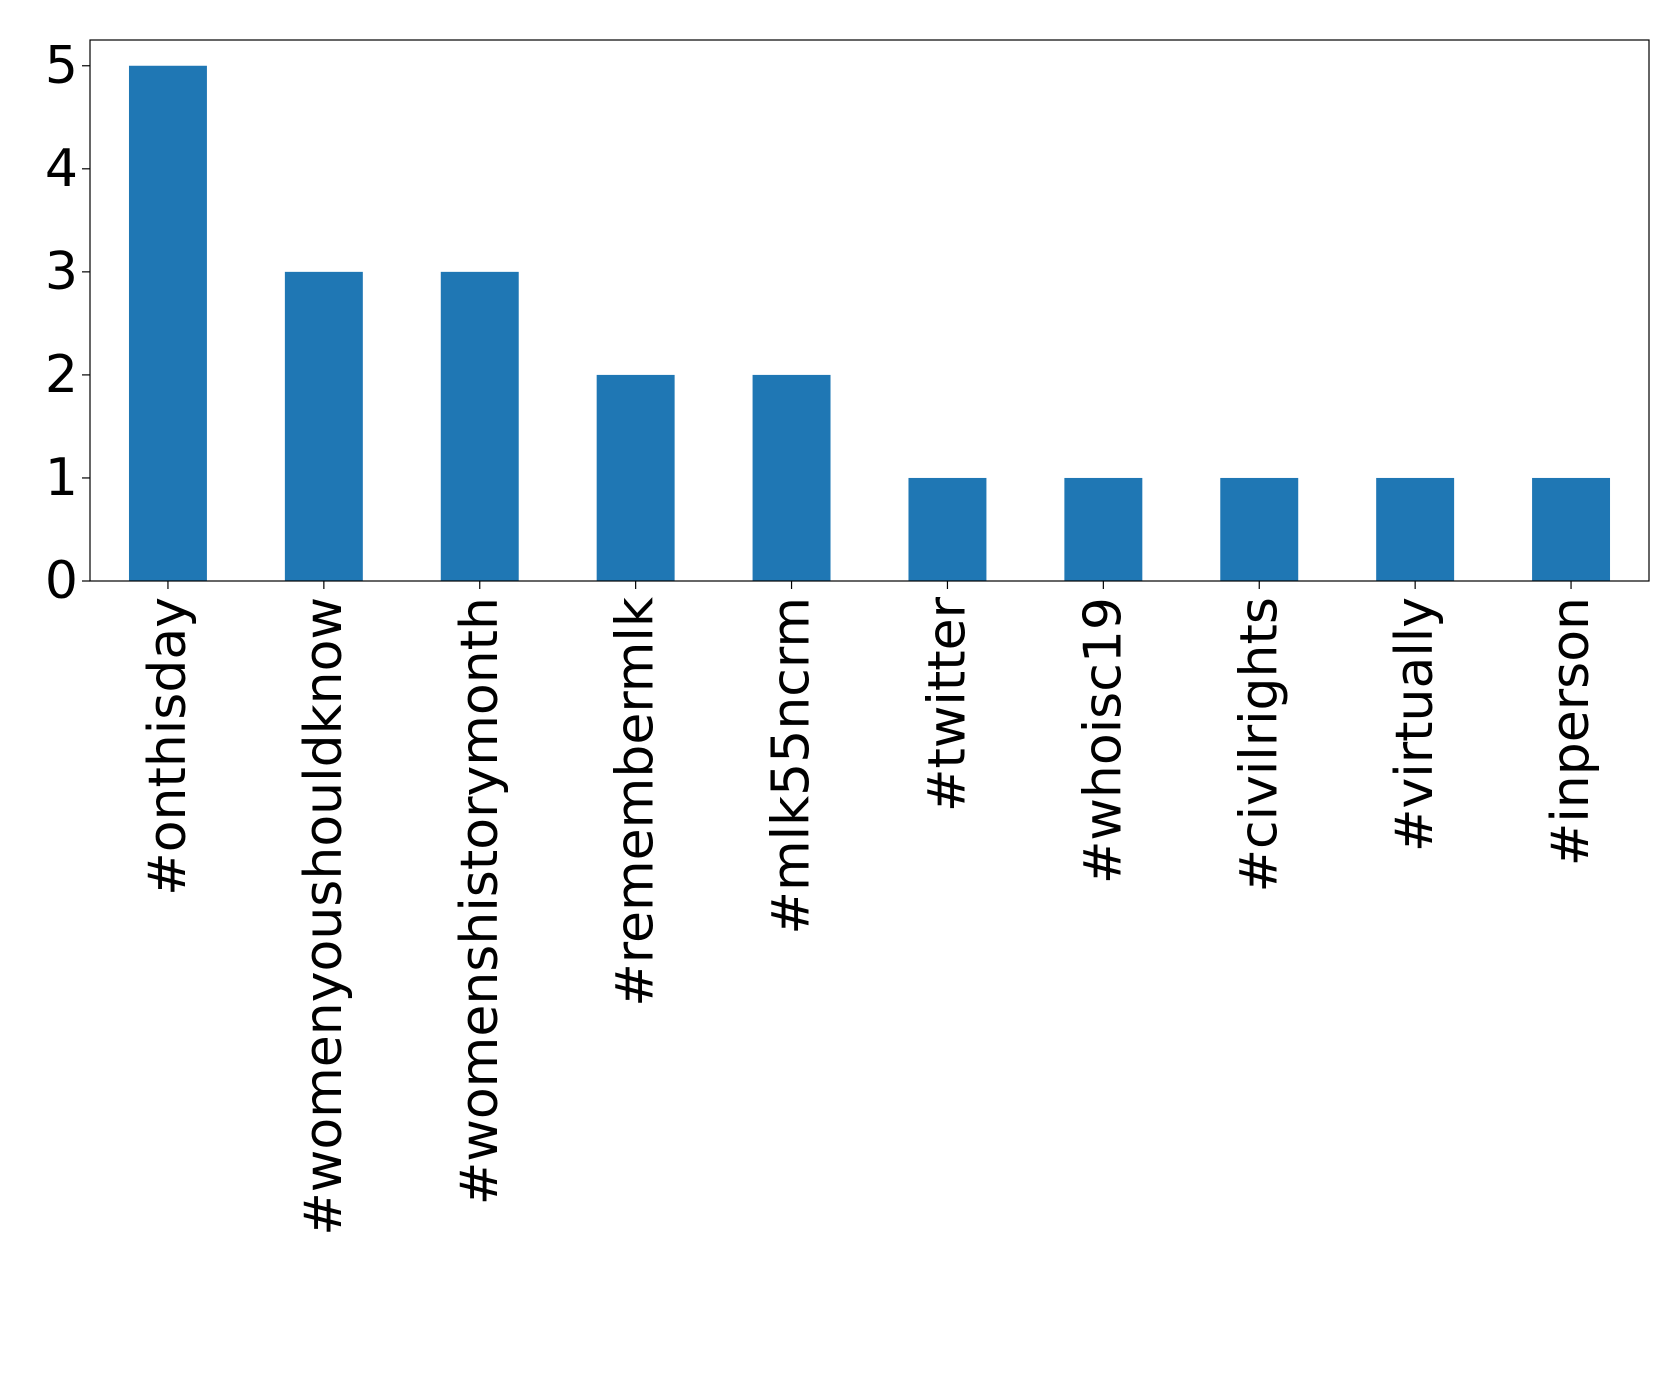  I want to click on y-tick-label: 1, so click(61, 478).